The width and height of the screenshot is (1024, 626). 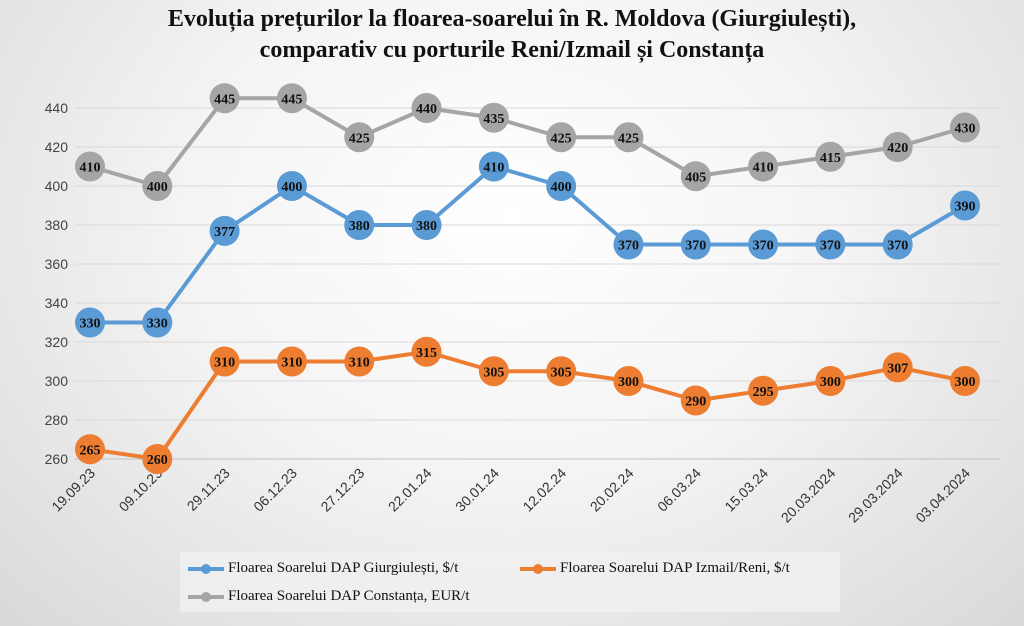 What do you see at coordinates (73, 490) in the screenshot?
I see `x-tick-label: 19.09.23` at bounding box center [73, 490].